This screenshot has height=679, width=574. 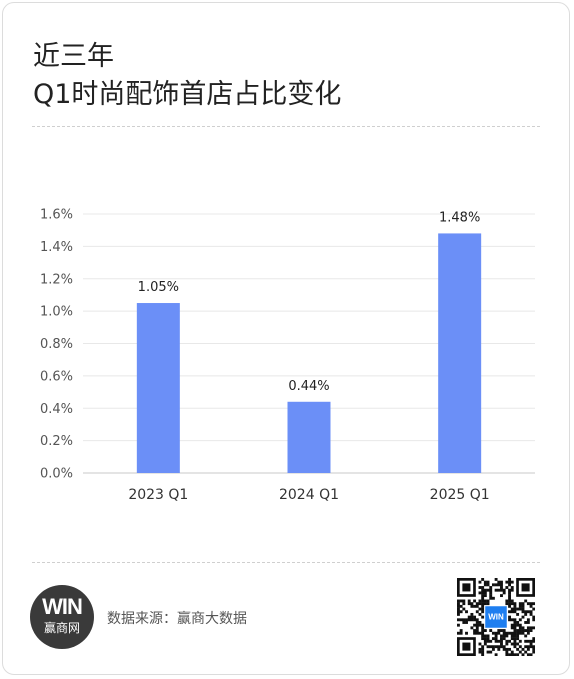 What do you see at coordinates (187, 94) in the screenshot?
I see `title-line-2: Q1时尚配饰首店占比变化` at bounding box center [187, 94].